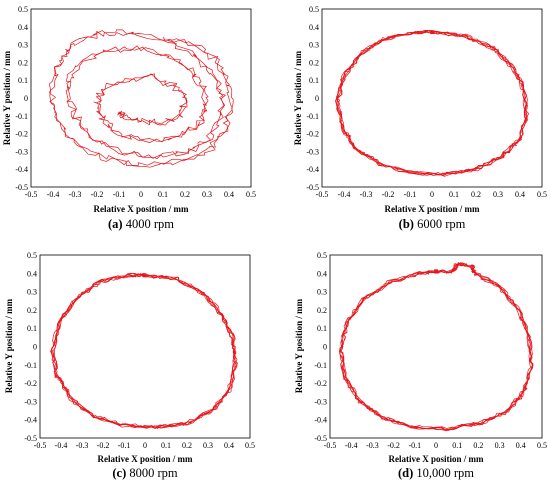 Image resolution: width=550 pixels, height=483 pixels. I want to click on caption-label: (c), so click(119, 473).